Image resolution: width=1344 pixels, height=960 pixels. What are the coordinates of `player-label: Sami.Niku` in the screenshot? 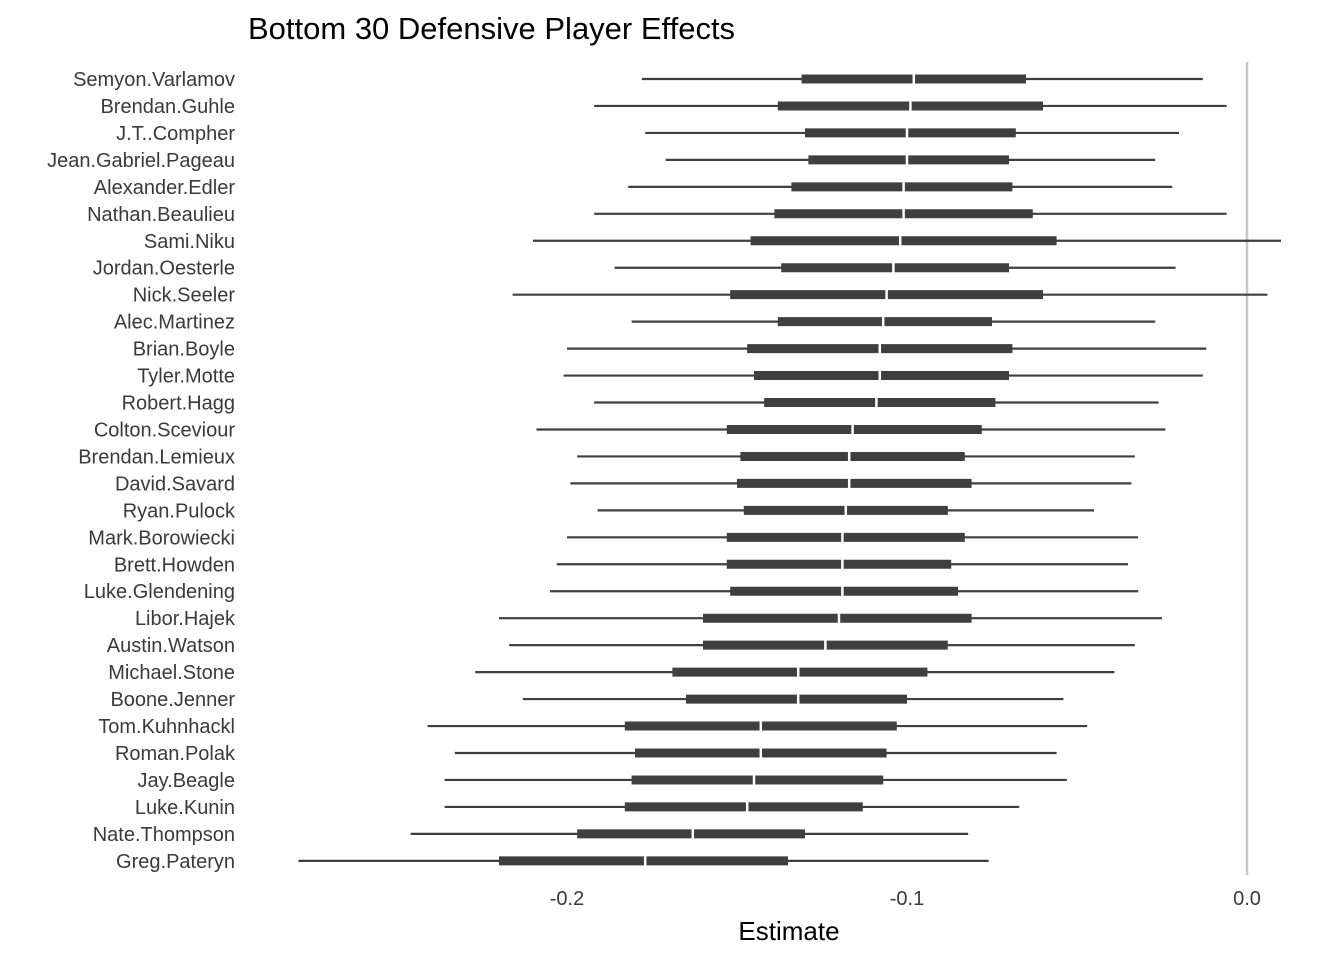 It's located at (189, 242).